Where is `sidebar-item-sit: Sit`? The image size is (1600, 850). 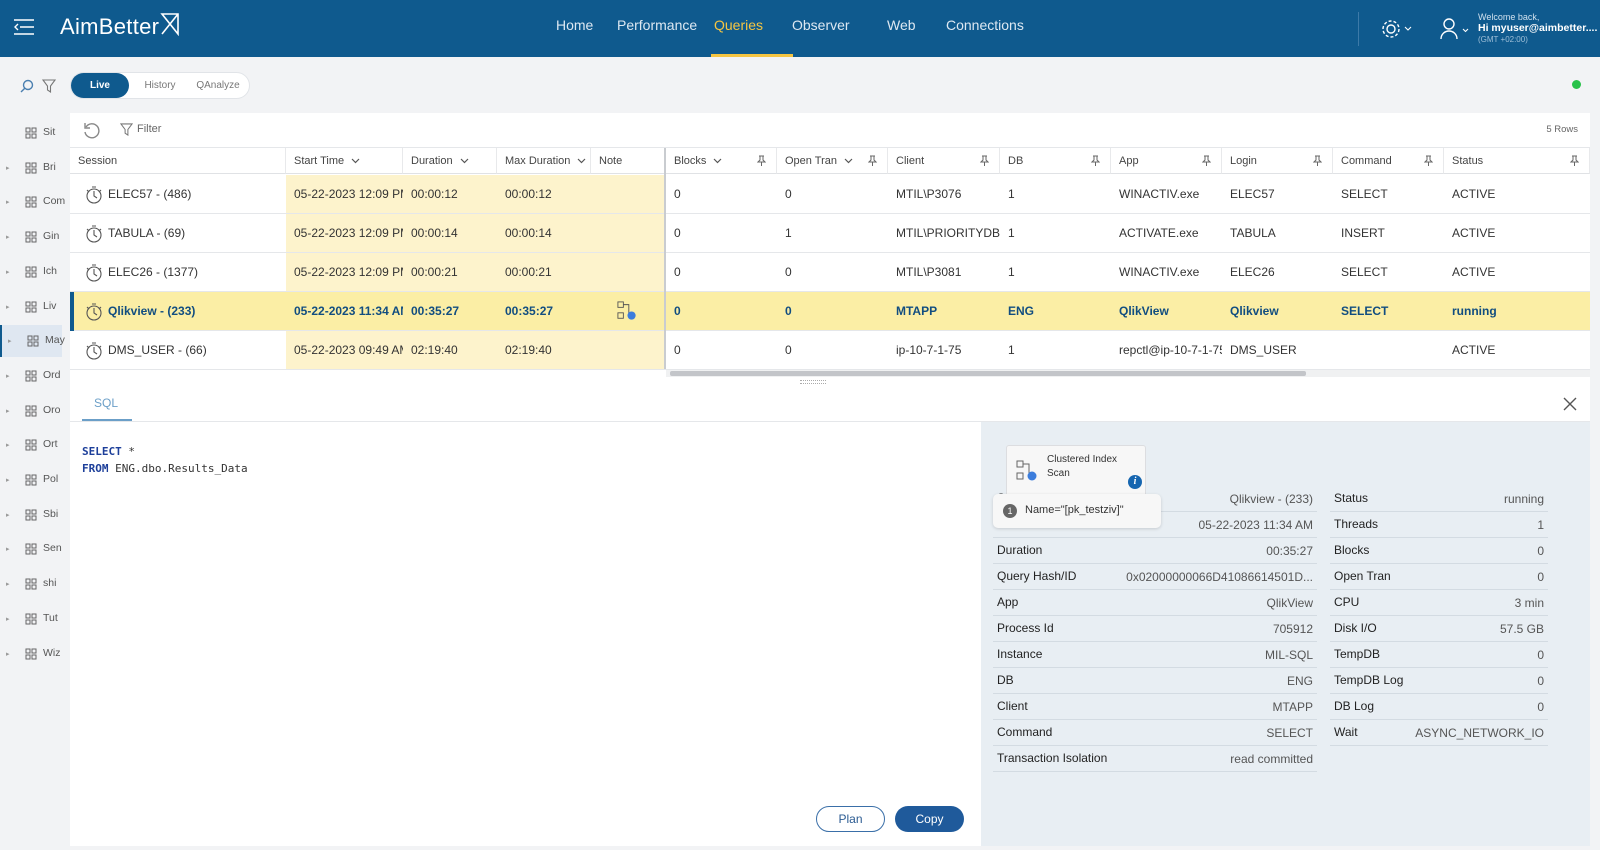
sidebar-item-sit: Sit is located at coordinates (31, 133).